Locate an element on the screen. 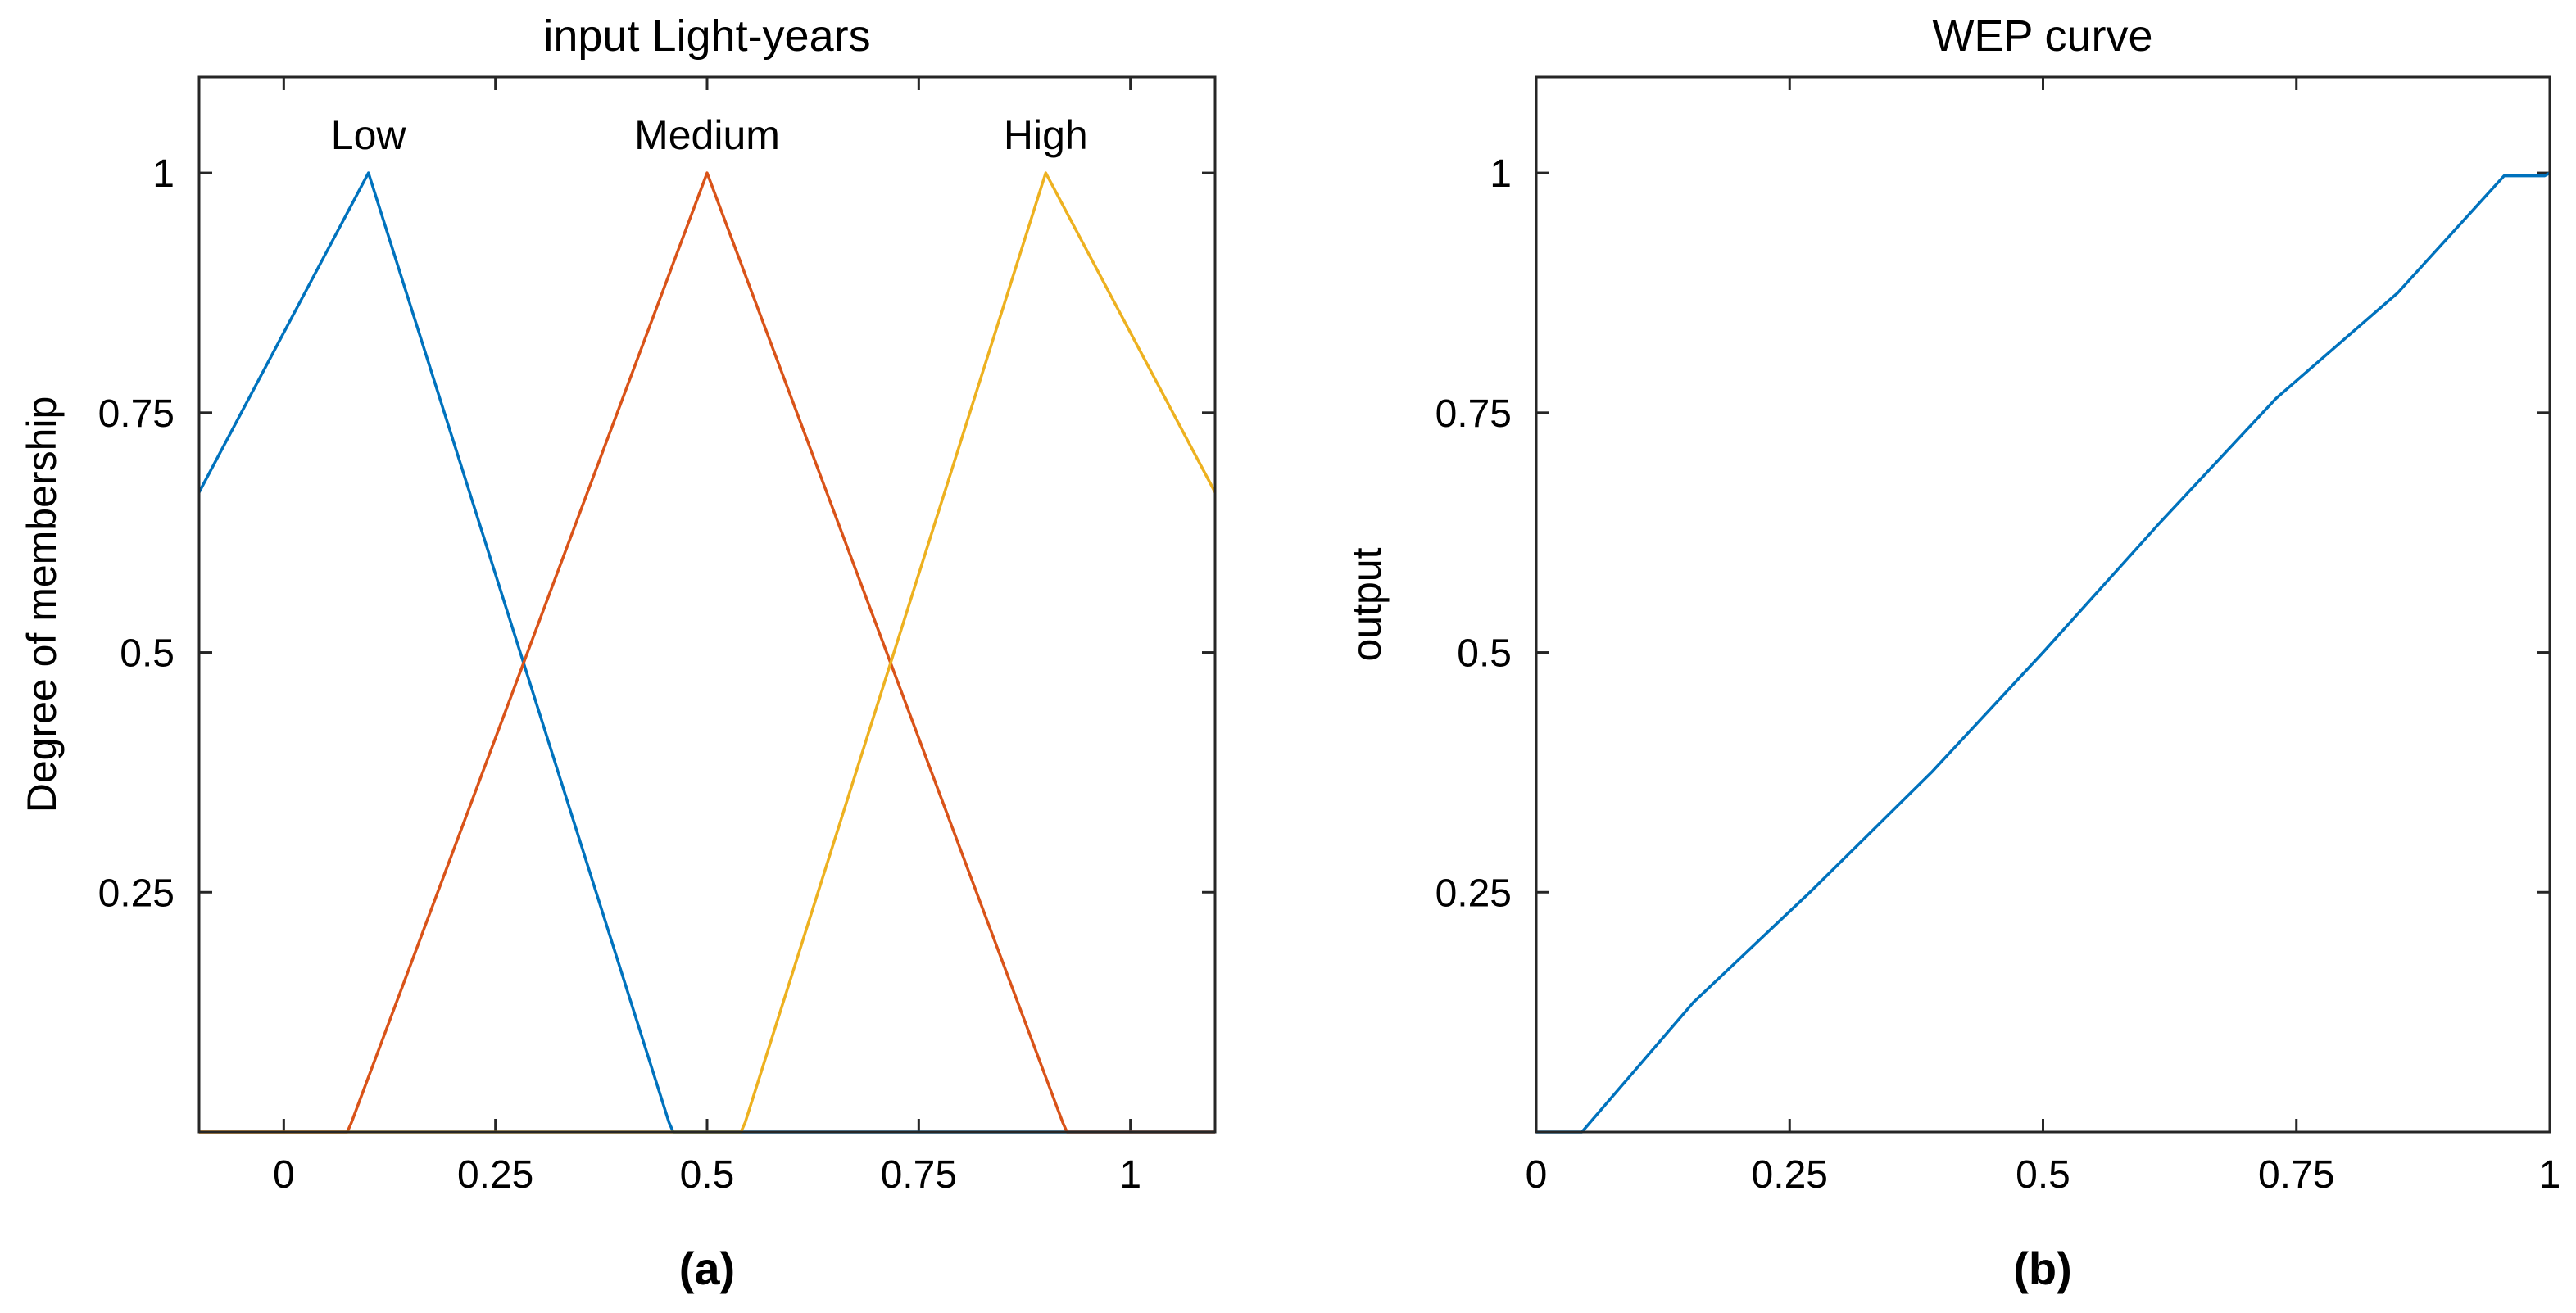 The height and width of the screenshot is (1313, 2576). caption-b: (b) is located at coordinates (2043, 1269).